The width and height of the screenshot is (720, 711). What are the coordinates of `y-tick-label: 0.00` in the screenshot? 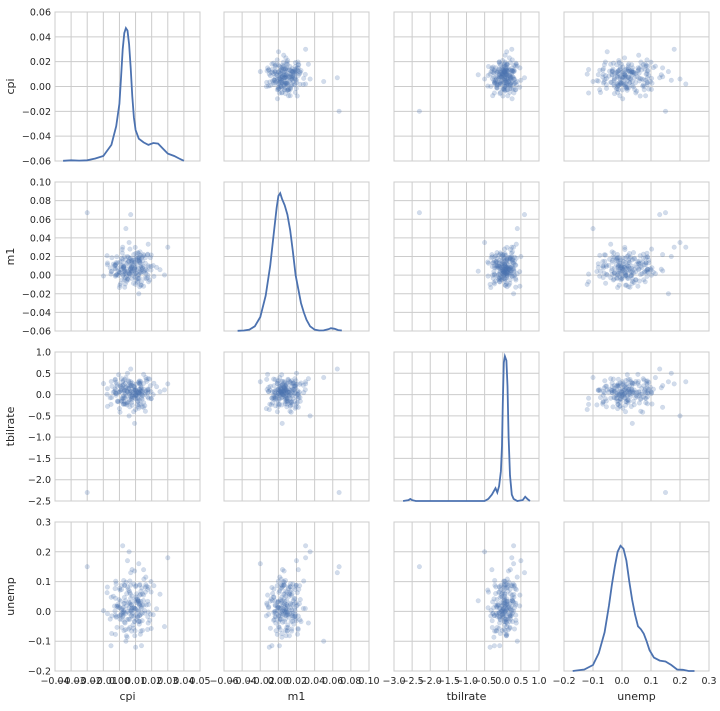 It's located at (40, 276).